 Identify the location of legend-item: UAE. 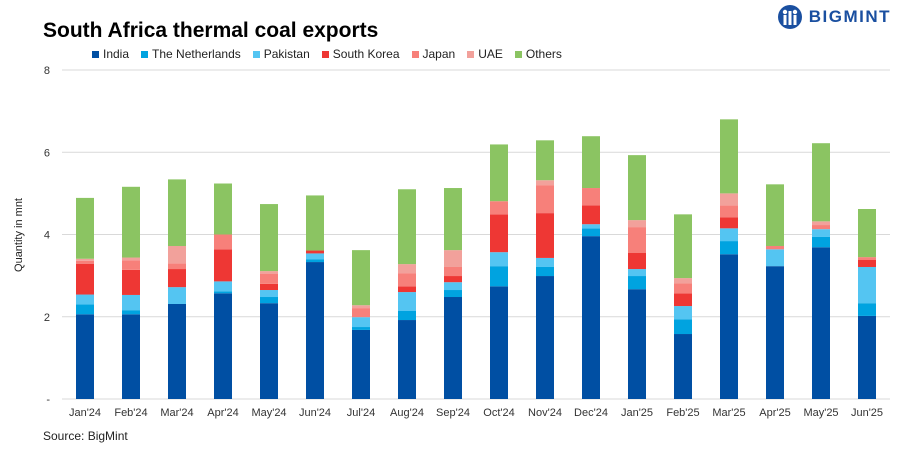
(485, 54).